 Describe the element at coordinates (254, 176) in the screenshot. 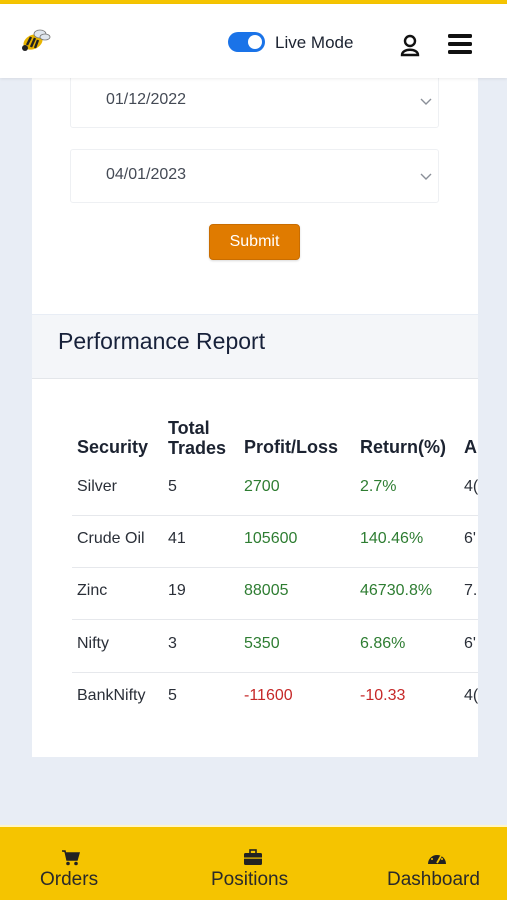

I see `end-date-select: 04/01/2023` at that location.